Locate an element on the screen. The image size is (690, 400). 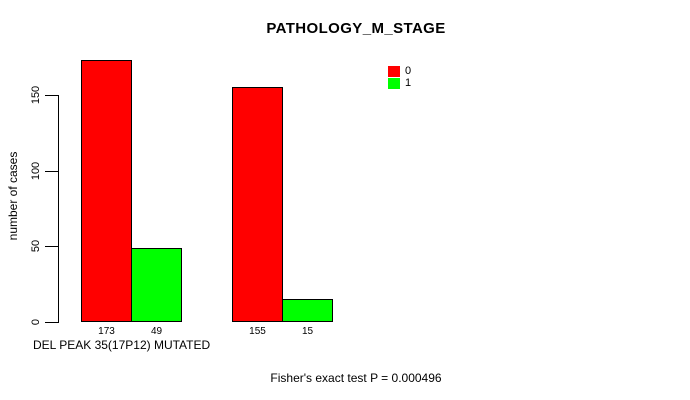
y-tick-label: 150 is located at coordinates (36, 95).